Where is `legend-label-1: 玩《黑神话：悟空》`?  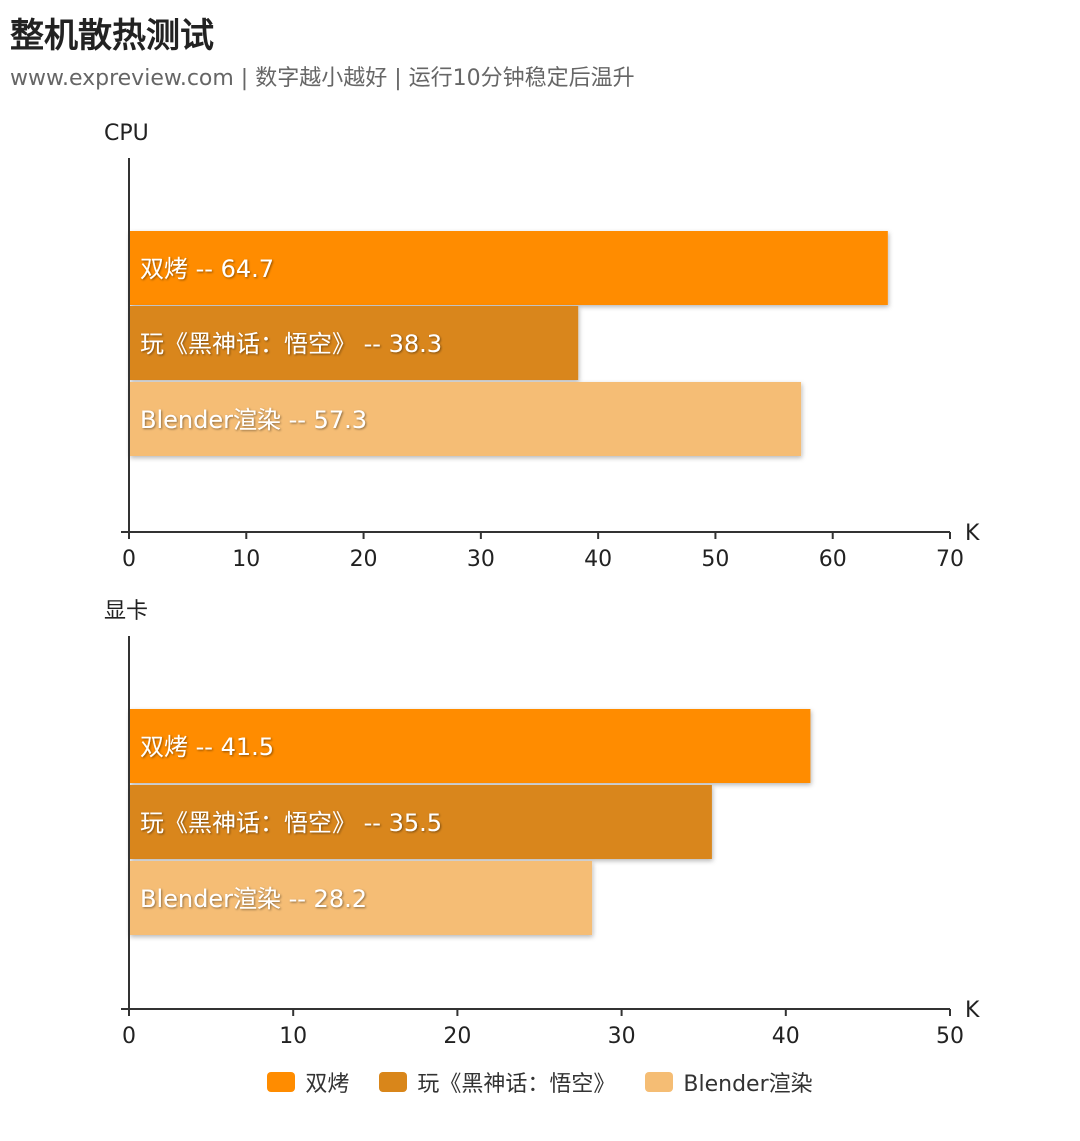
legend-label-1: 玩《黑神话：悟空》 is located at coordinates (516, 1084).